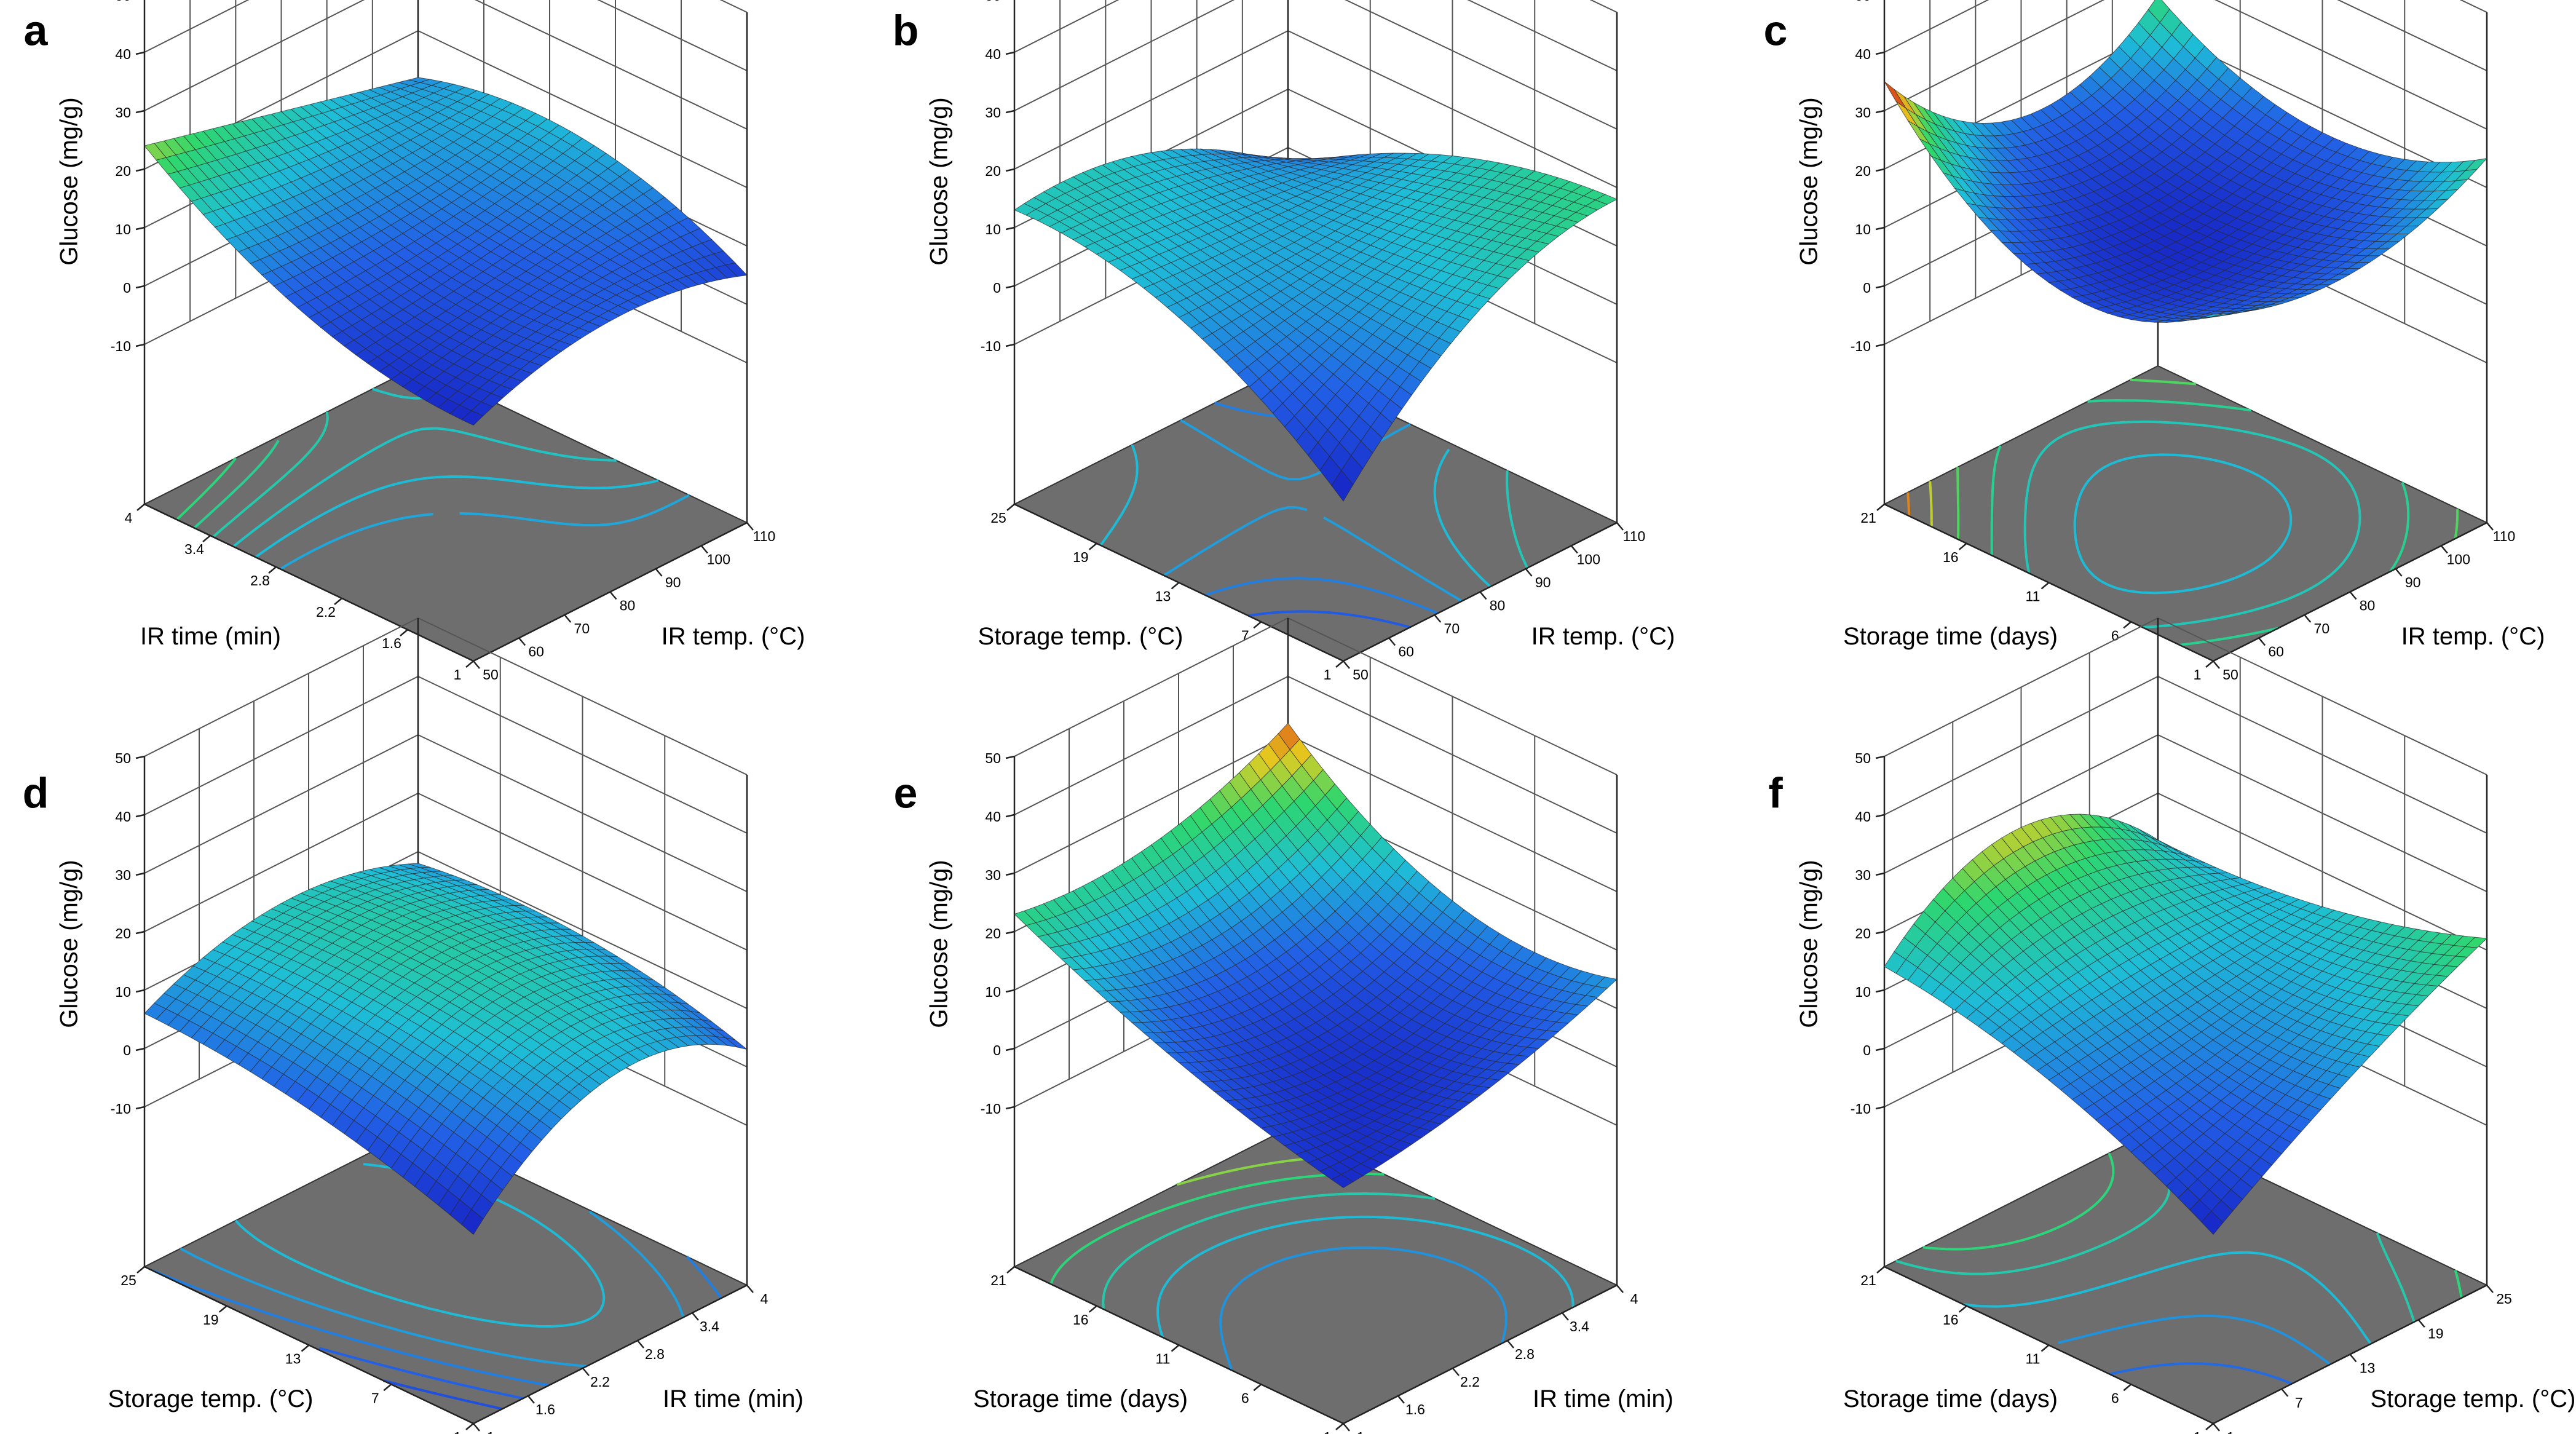  What do you see at coordinates (121, 346) in the screenshot?
I see `z-tick-label: -10` at bounding box center [121, 346].